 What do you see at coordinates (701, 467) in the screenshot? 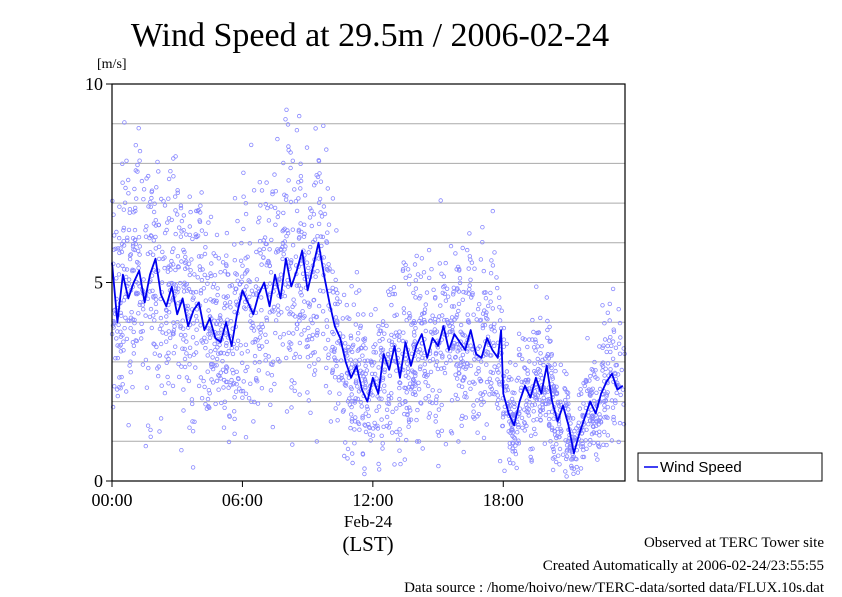
I see `legend-entry-wind-speed: Wind Speed` at bounding box center [701, 467].